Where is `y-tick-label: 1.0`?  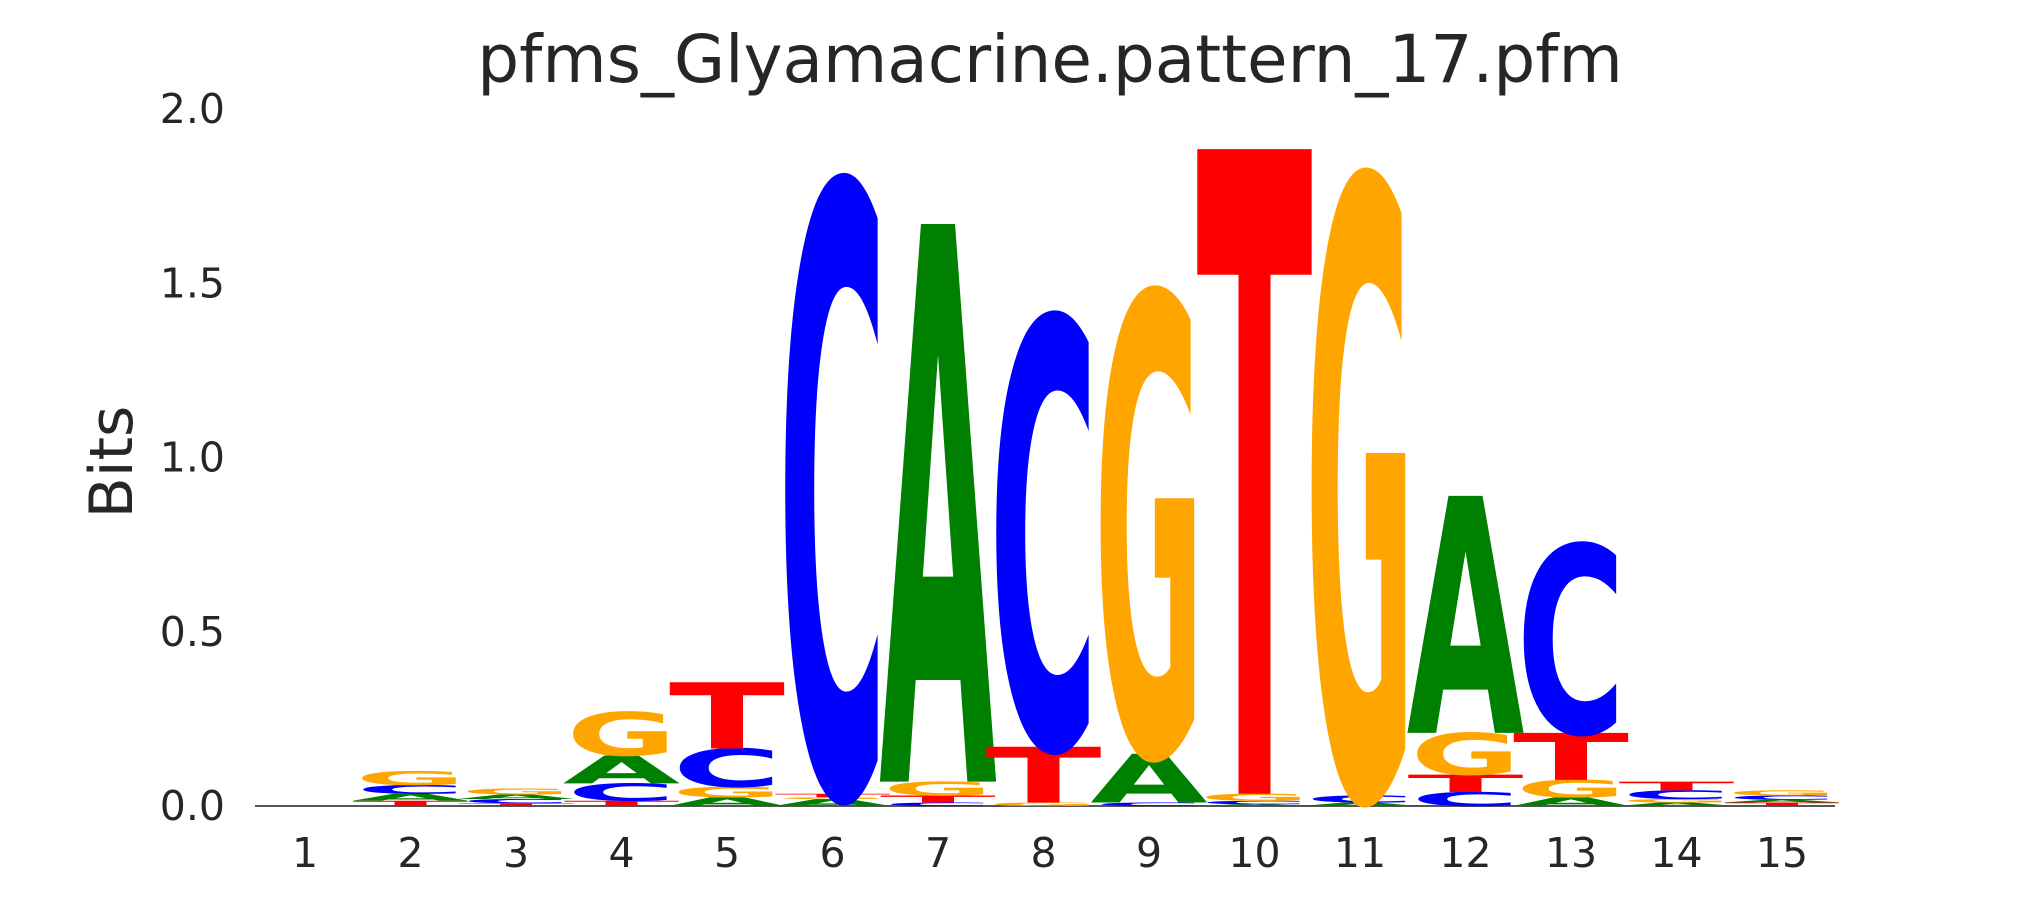
y-tick-label: 1.0 is located at coordinates (192, 458).